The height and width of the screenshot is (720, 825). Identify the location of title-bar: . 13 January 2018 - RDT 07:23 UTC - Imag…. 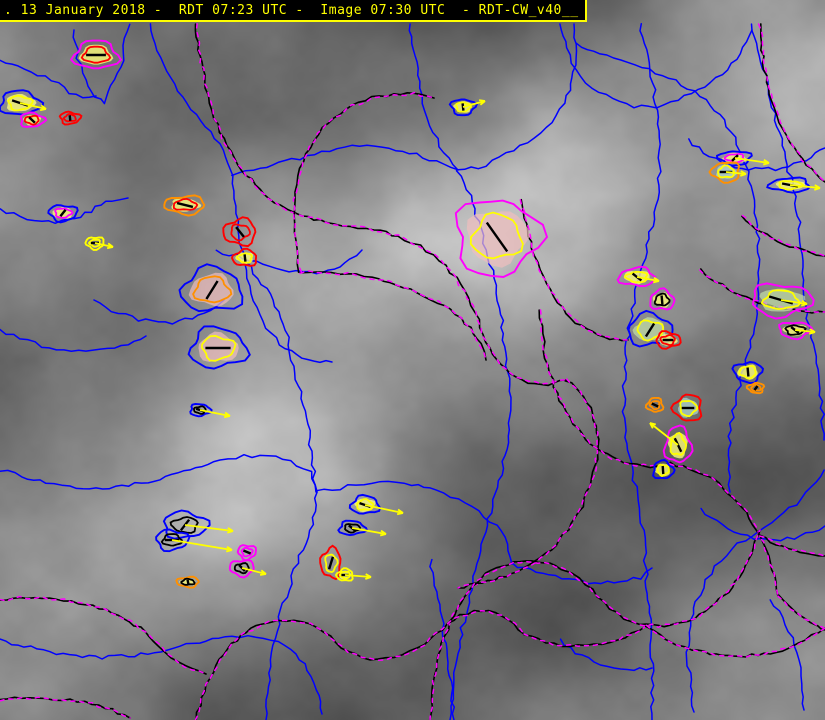
(293, 11).